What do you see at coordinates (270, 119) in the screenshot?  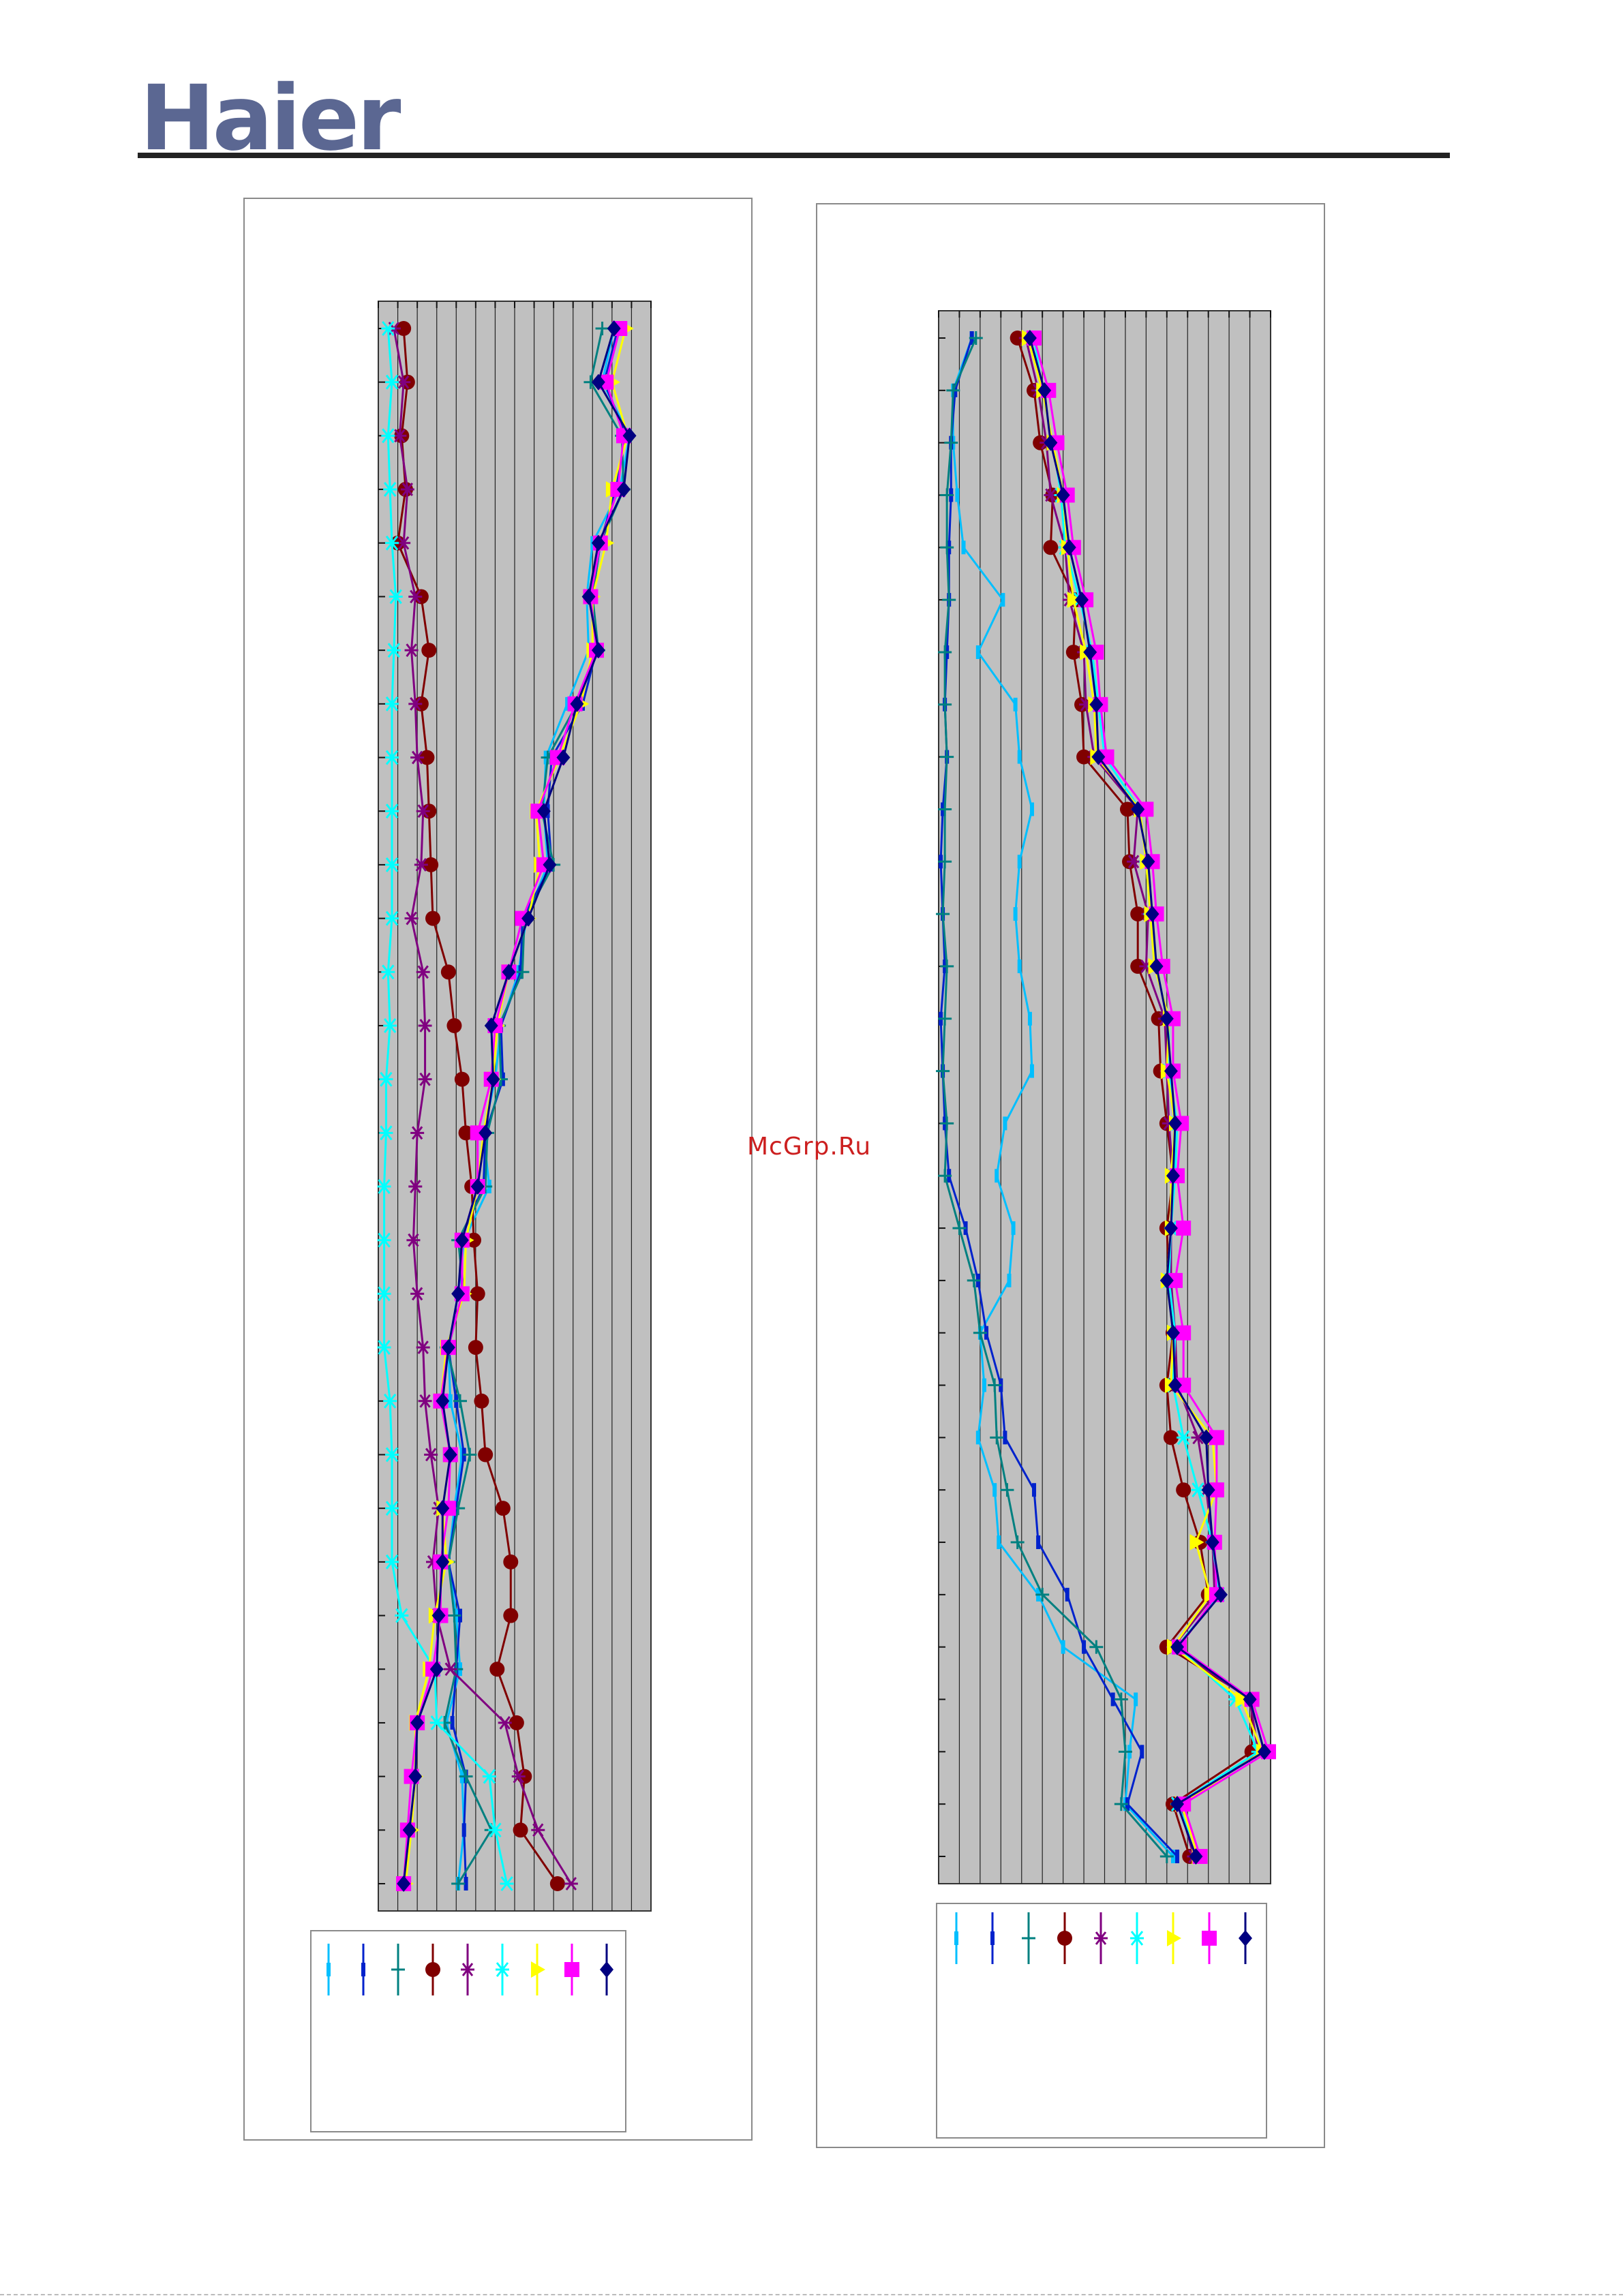 I see `haier-logo: Haier` at bounding box center [270, 119].